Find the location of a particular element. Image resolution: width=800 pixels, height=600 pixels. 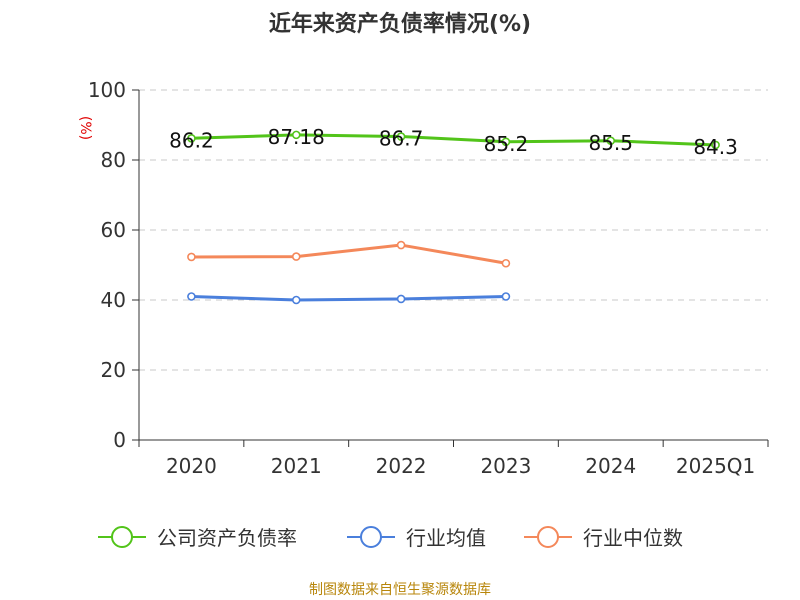

y-tick-label: 100 is located at coordinates (107, 90).